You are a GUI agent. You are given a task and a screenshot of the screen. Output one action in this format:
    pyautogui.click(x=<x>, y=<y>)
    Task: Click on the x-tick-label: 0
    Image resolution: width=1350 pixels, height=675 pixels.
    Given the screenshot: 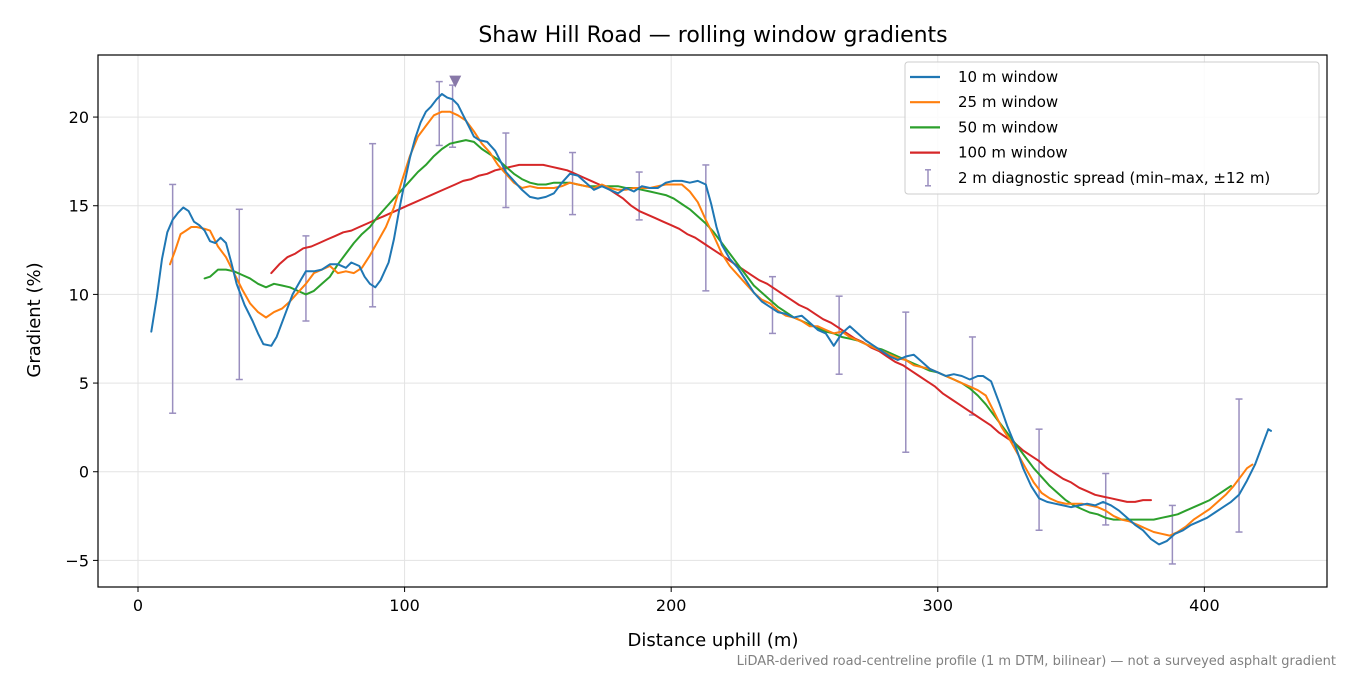 What is the action you would take?
    pyautogui.click(x=138, y=605)
    